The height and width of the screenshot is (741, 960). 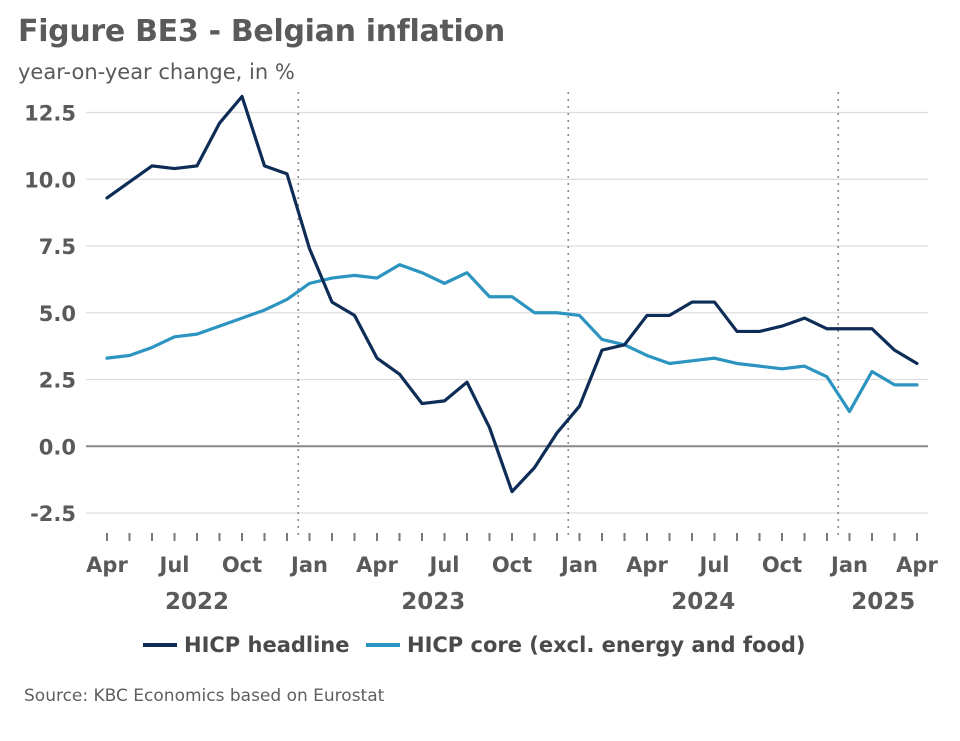 I want to click on chart-subtitle: year-on-year change, in %, so click(x=156, y=72).